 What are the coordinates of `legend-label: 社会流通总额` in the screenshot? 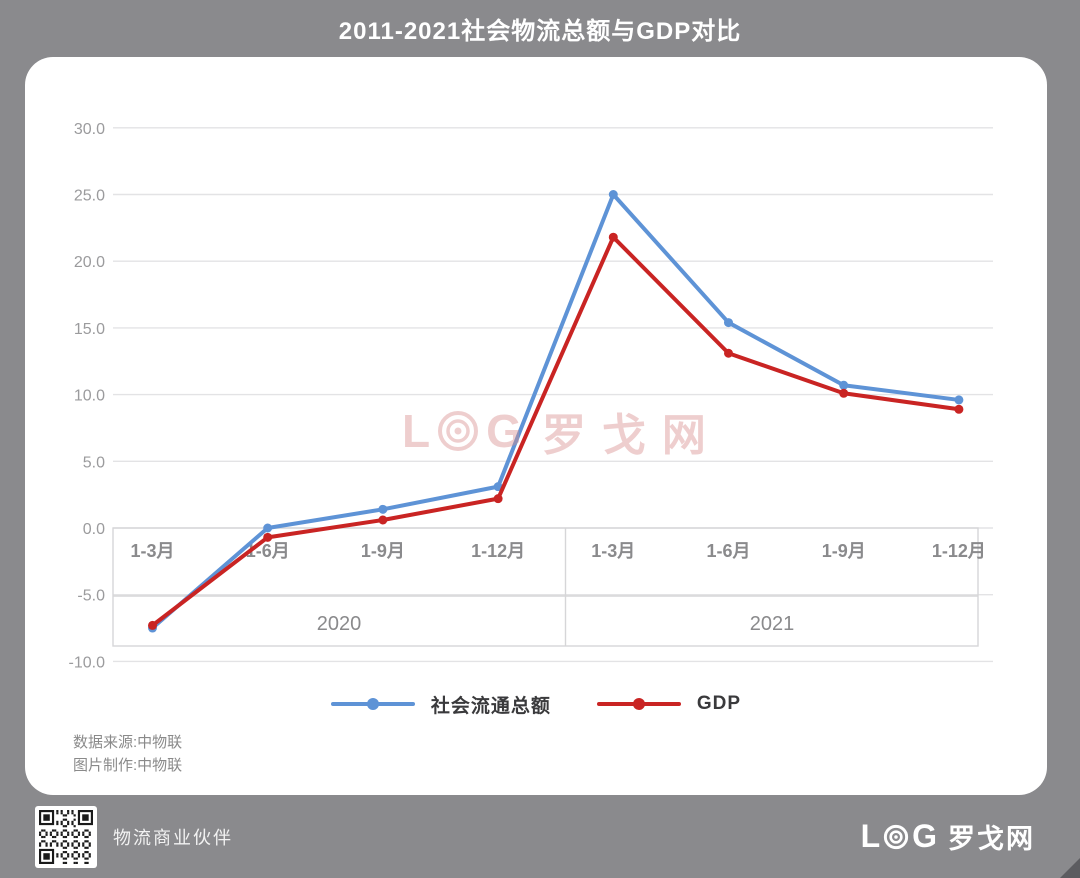 It's located at (490, 706).